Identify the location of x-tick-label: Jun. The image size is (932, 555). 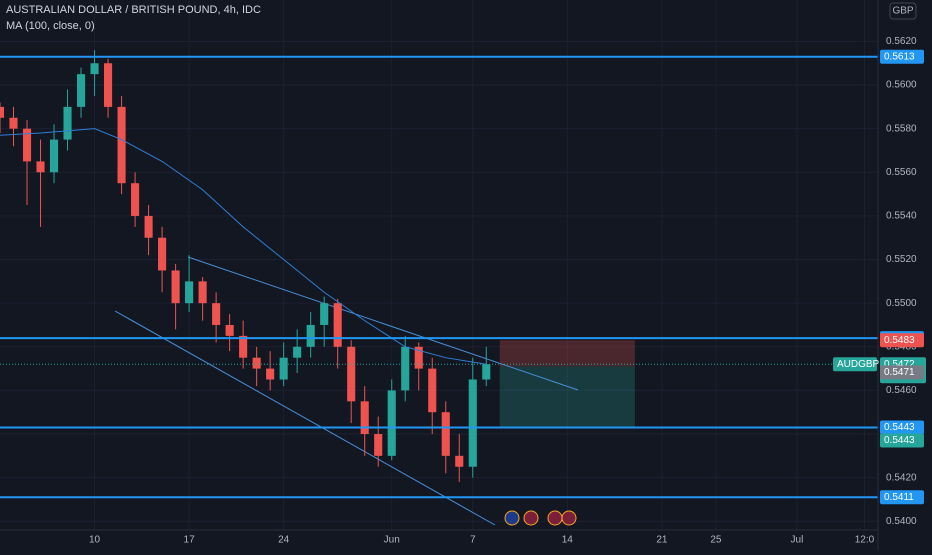
(392, 540).